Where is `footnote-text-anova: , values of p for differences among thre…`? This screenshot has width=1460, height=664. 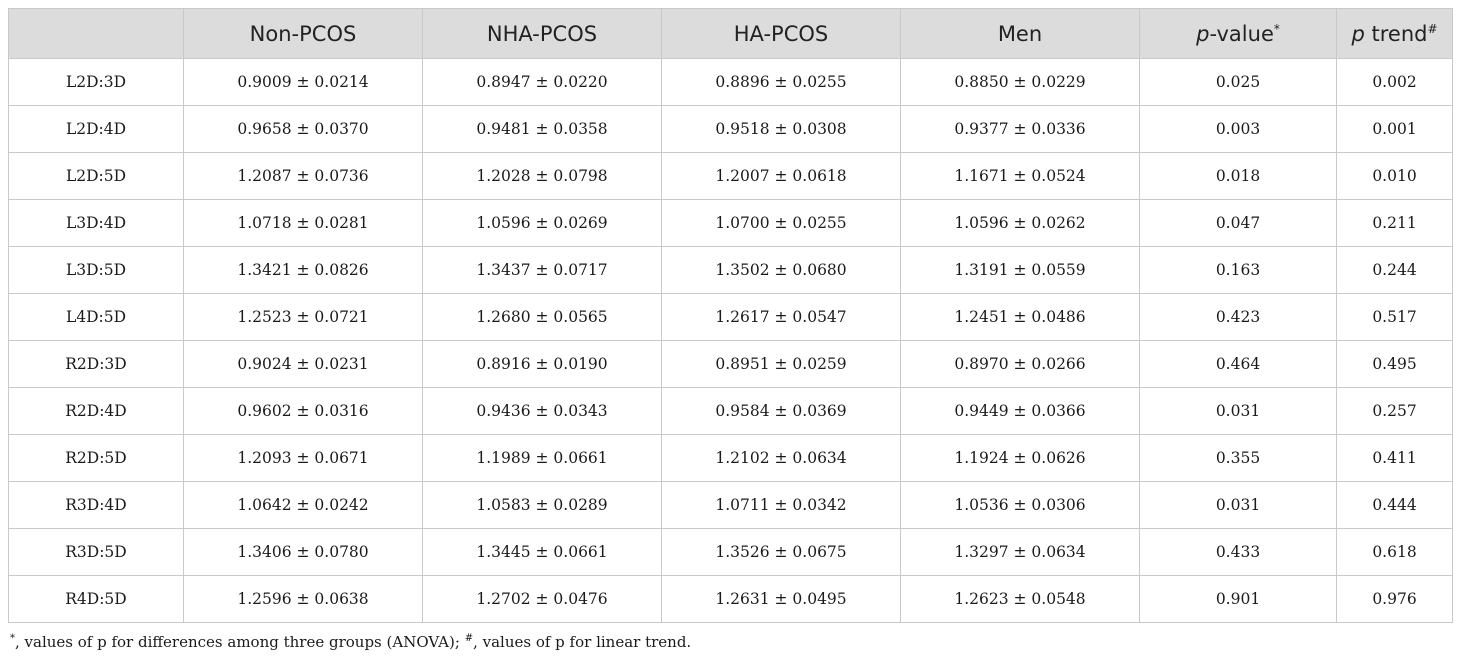
footnote-text-anova: , values of p for differences among thre… is located at coordinates (240, 642).